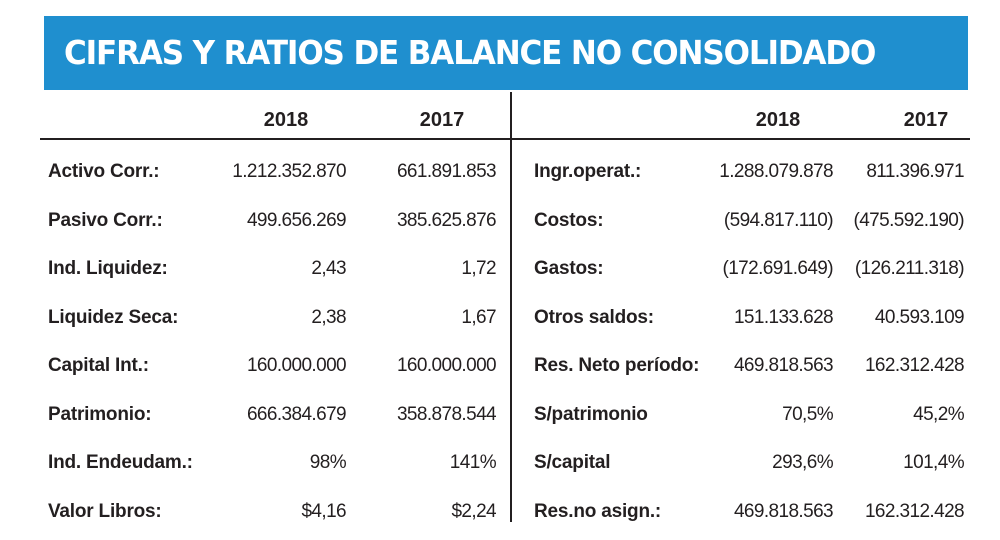 The height and width of the screenshot is (540, 1000). I want to click on right-row-value-2017: 40.593.109, so click(919, 317).